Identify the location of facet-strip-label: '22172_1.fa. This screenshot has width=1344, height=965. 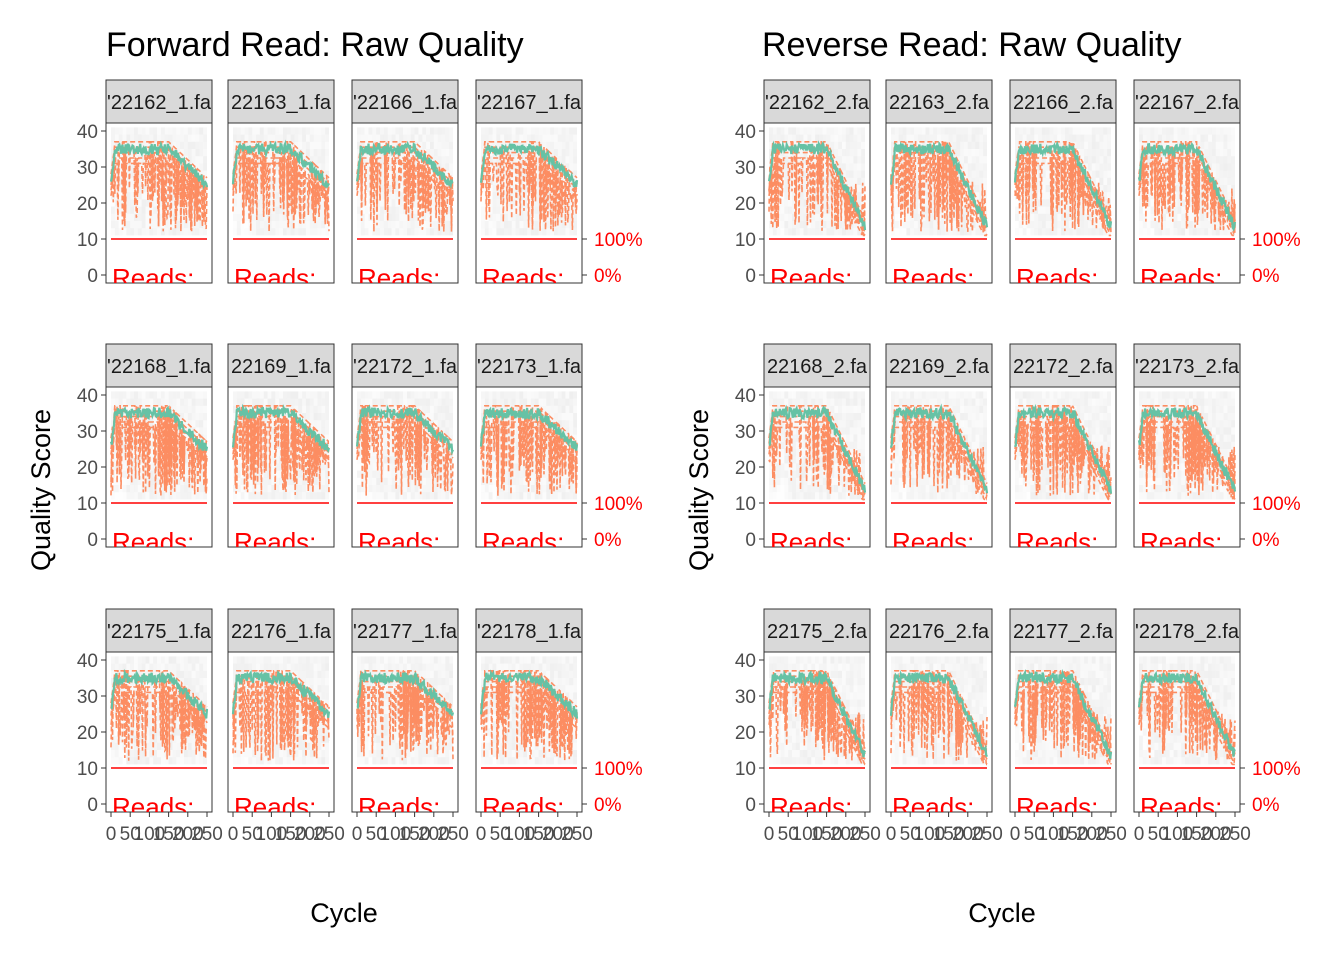
(405, 367).